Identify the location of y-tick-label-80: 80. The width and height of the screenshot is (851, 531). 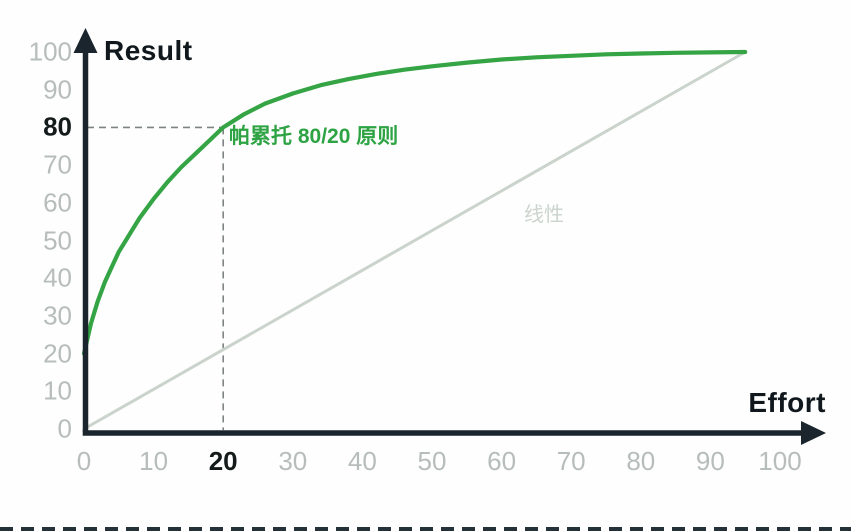
(57, 126).